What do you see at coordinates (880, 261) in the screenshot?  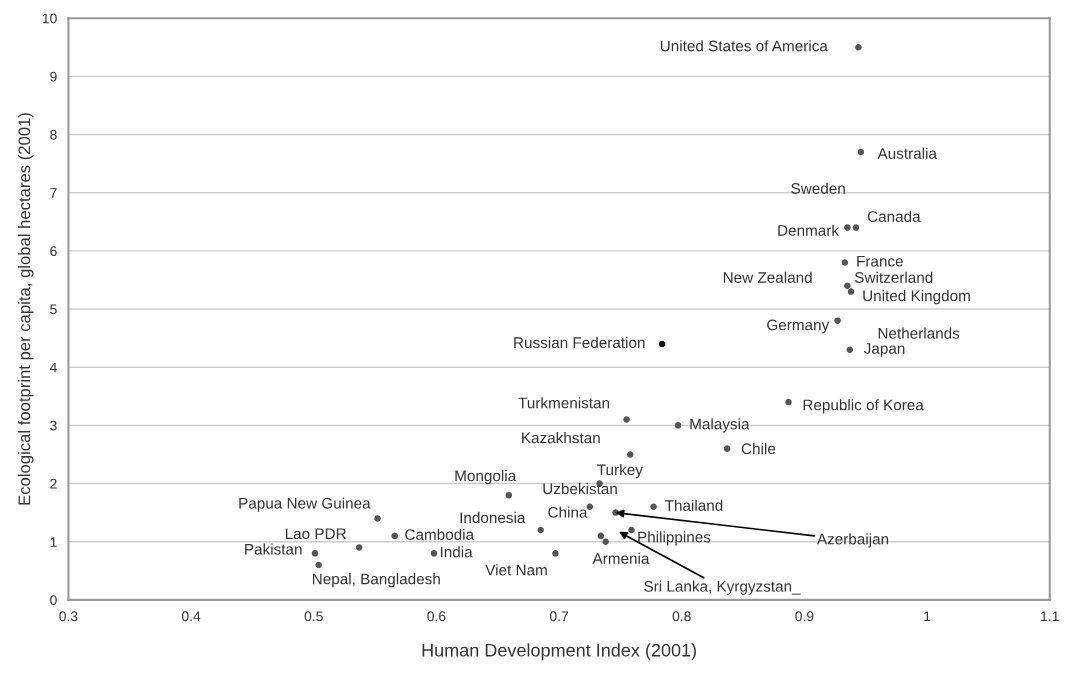 I see `annotation: France` at bounding box center [880, 261].